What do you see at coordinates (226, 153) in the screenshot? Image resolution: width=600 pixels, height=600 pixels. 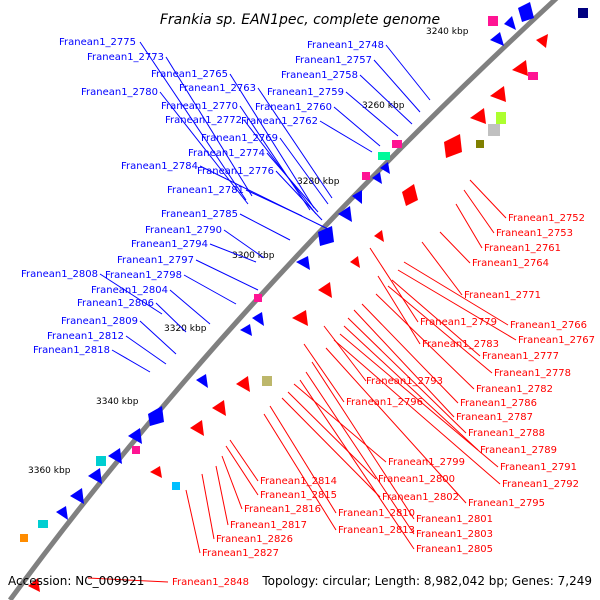 I see `gene-label-franean1-2774: Franean1_2774` at bounding box center [226, 153].